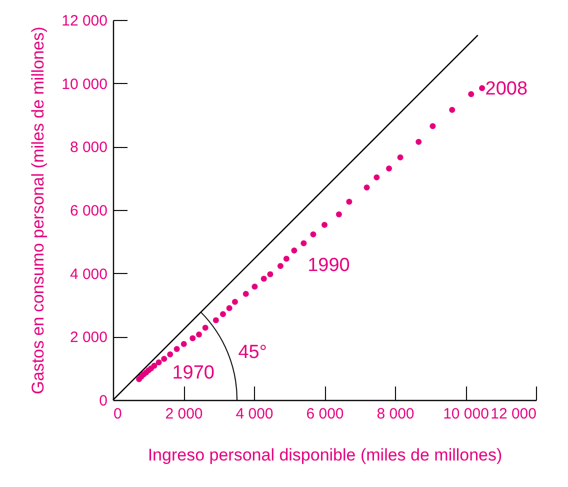  What do you see at coordinates (103, 401) in the screenshot?
I see `y-tick-label: 0` at bounding box center [103, 401].